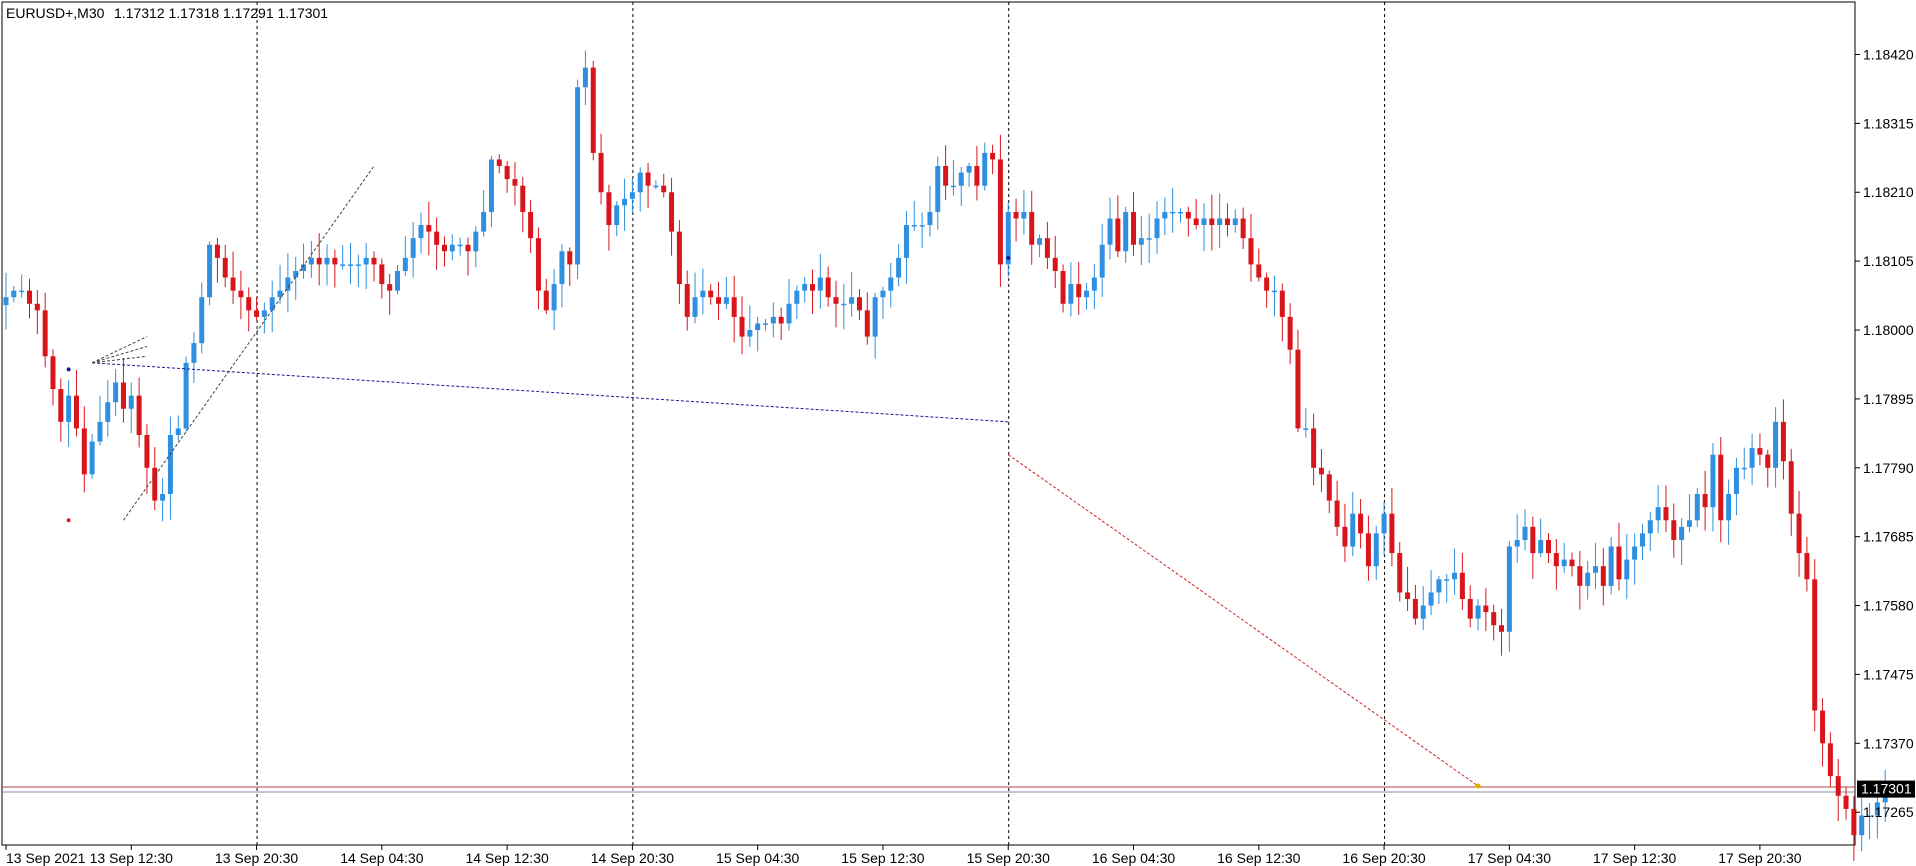 The height and width of the screenshot is (866, 1916). I want to click on red-trendline, so click(1243, 620).